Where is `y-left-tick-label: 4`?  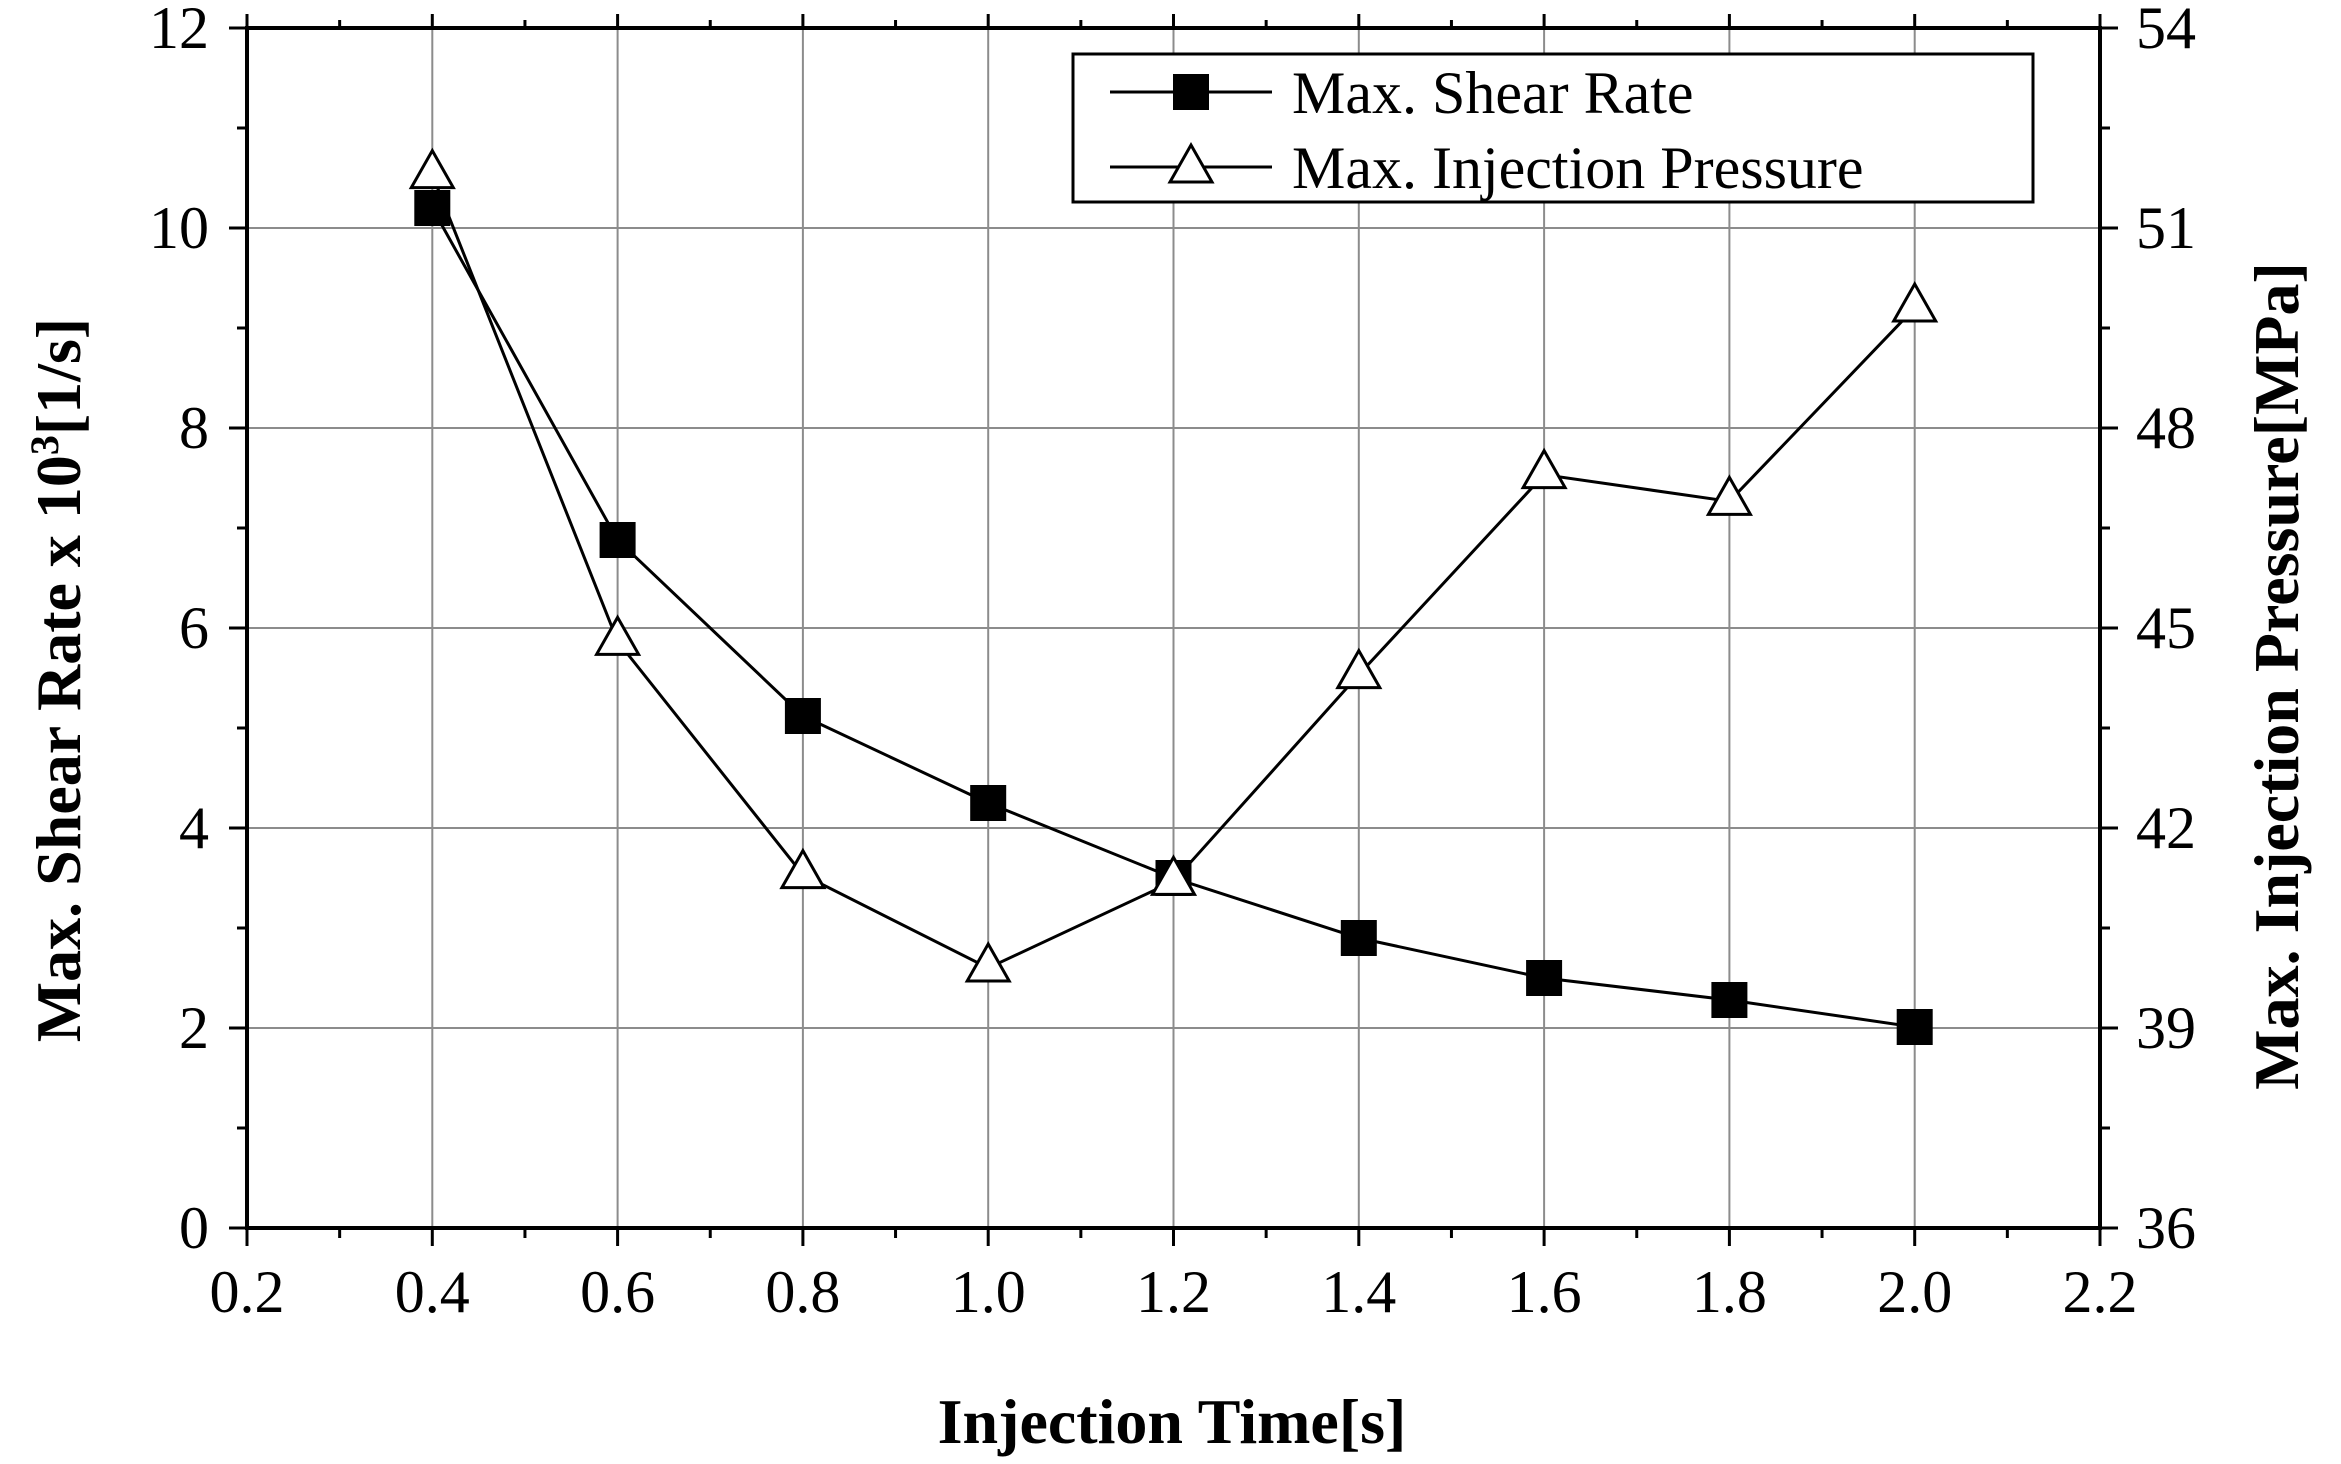
y-left-tick-label: 4 is located at coordinates (194, 828).